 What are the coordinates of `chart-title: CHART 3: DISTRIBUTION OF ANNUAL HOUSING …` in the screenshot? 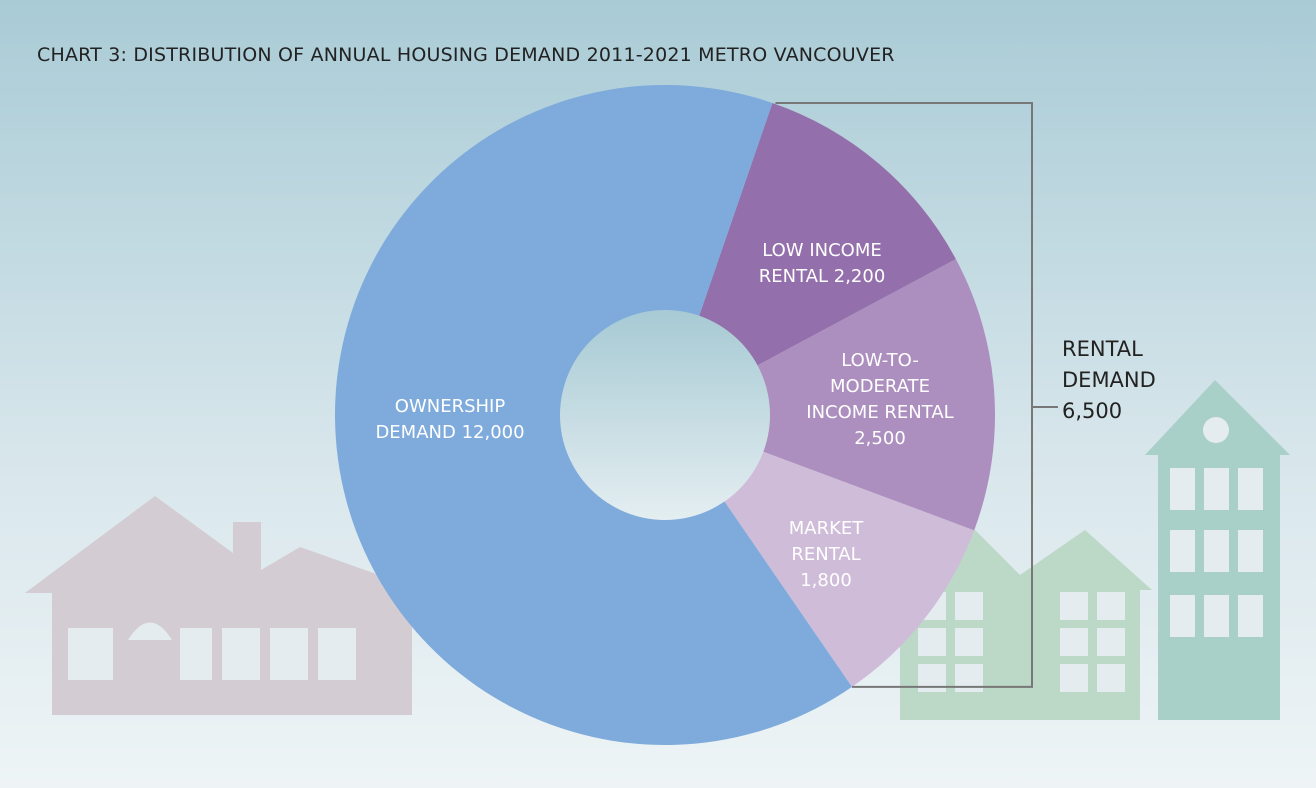 It's located at (466, 55).